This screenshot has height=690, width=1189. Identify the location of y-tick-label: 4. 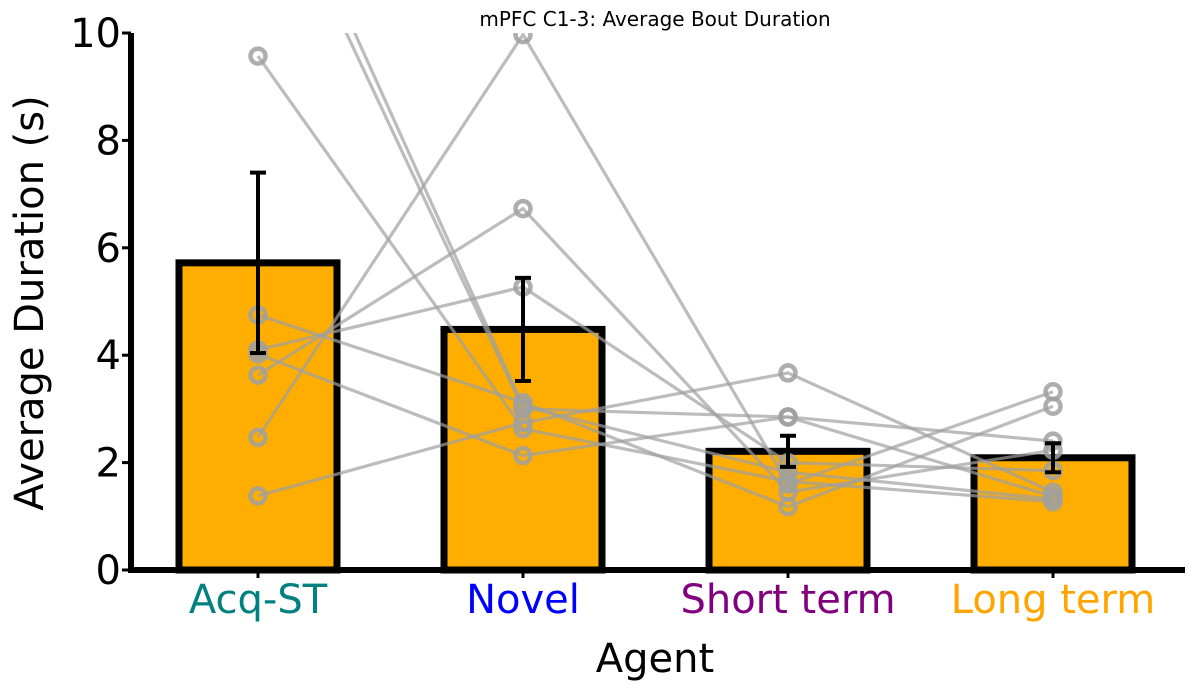
(108, 356).